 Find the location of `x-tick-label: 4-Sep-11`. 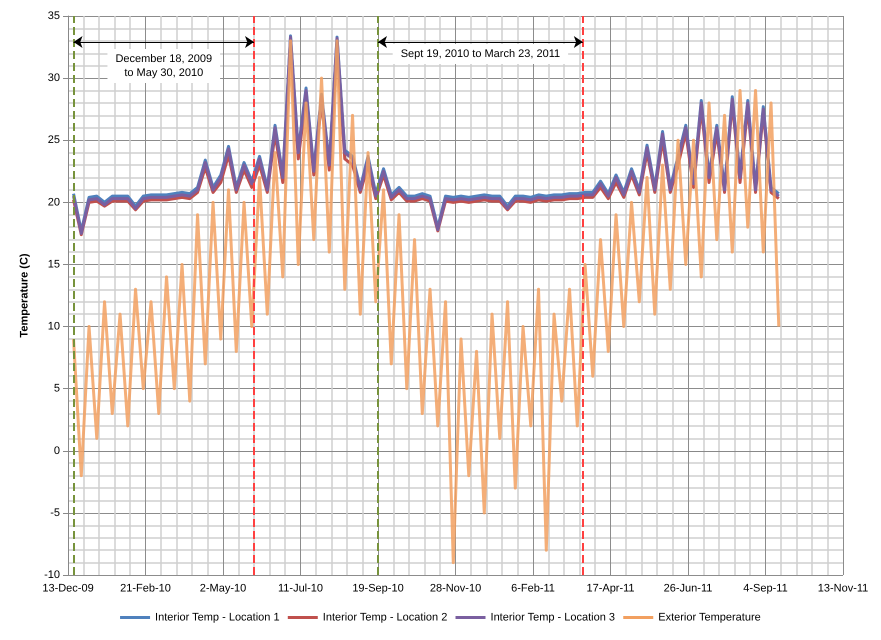

x-tick-label: 4-Sep-11 is located at coordinates (765, 588).